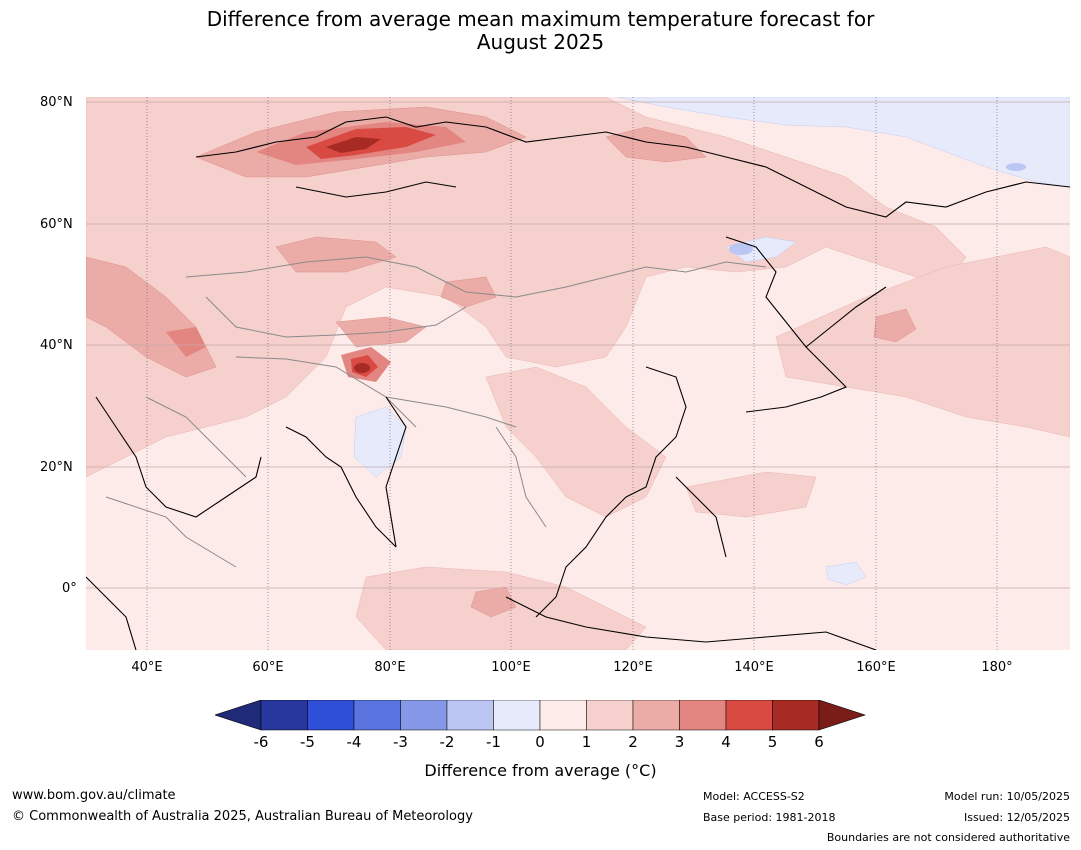  What do you see at coordinates (540, 42) in the screenshot?
I see `title-line-2: August 2025` at bounding box center [540, 42].